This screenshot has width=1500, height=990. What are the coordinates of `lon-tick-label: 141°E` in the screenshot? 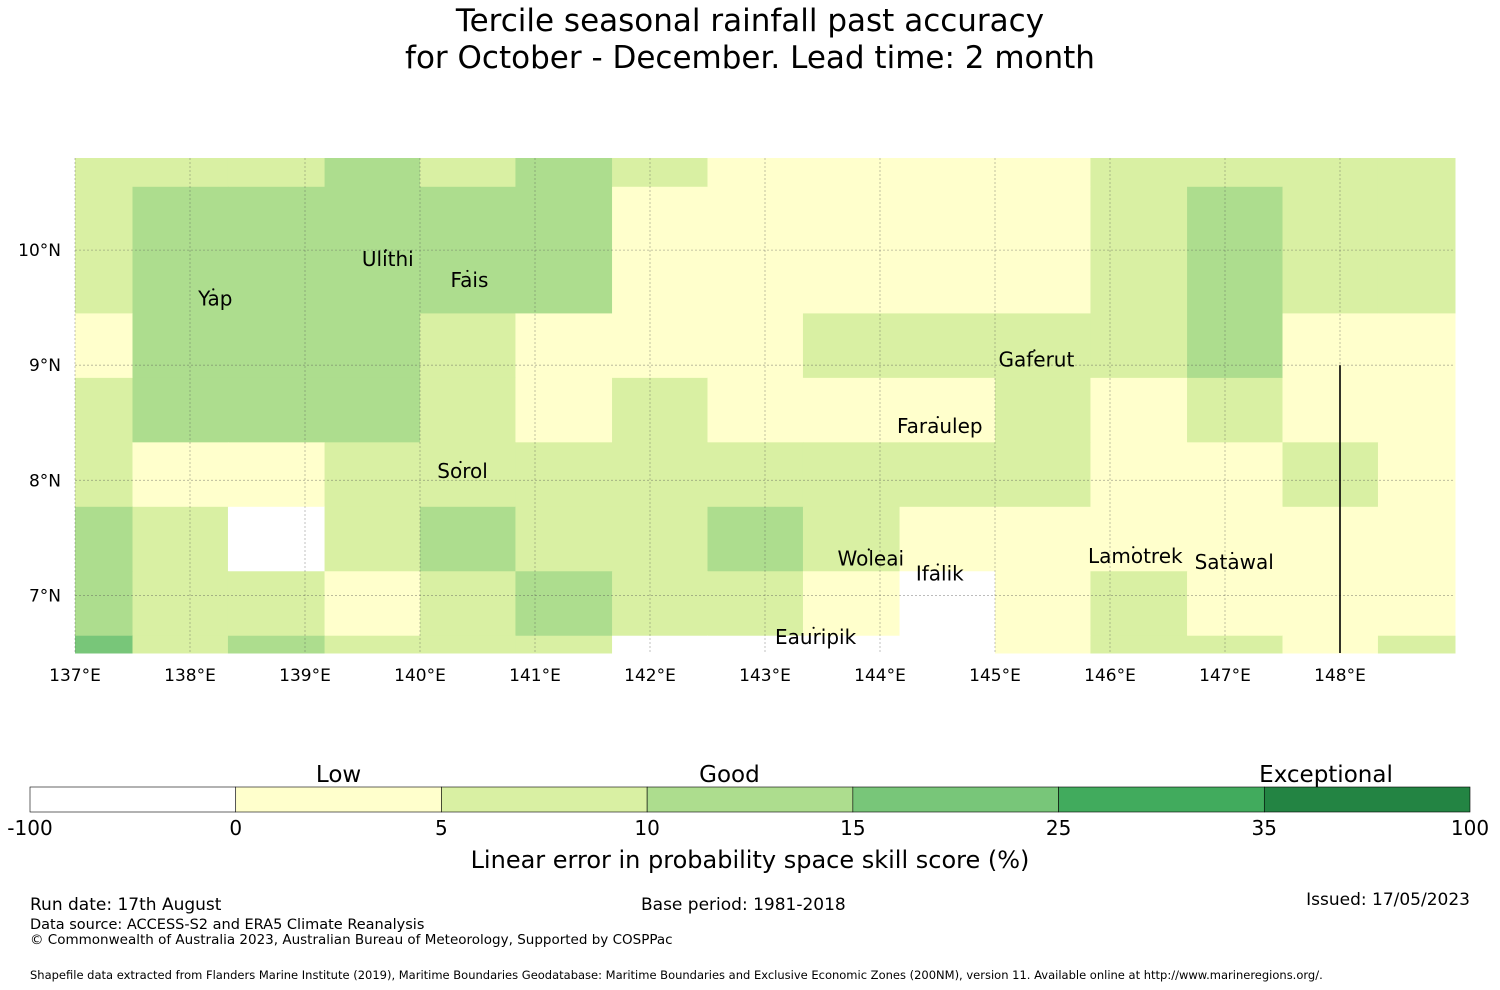 It's located at (535, 676).